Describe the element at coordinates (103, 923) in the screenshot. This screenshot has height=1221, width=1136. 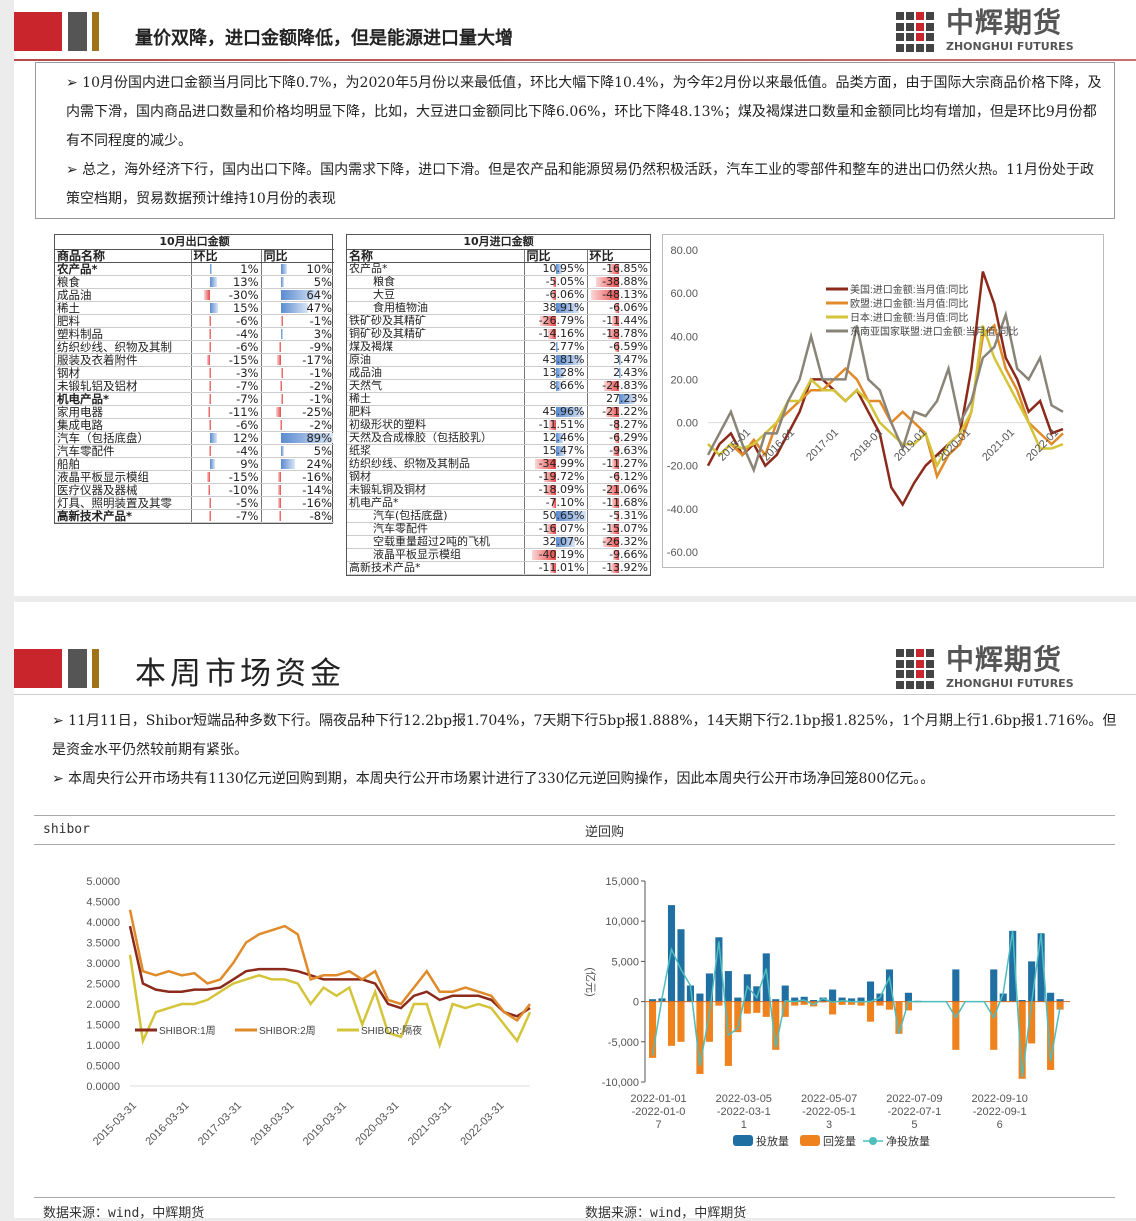
I see `y-tick-label: 4.0000` at that location.